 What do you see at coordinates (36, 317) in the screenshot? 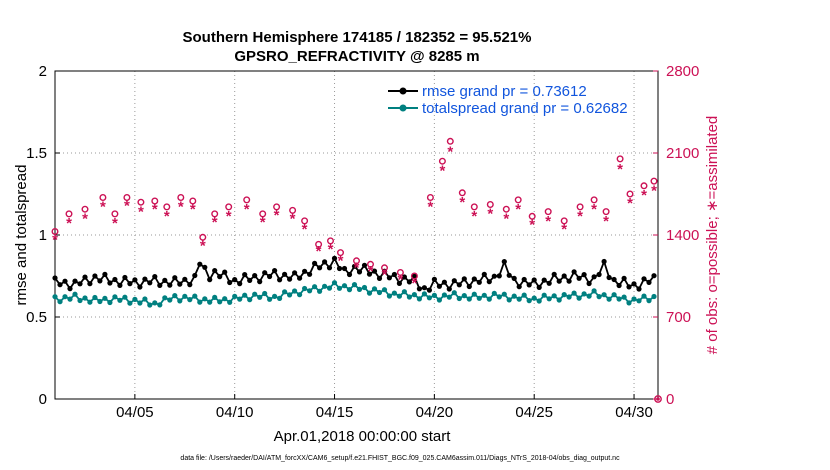
I see `y-tick-label: 0.5` at bounding box center [36, 317].